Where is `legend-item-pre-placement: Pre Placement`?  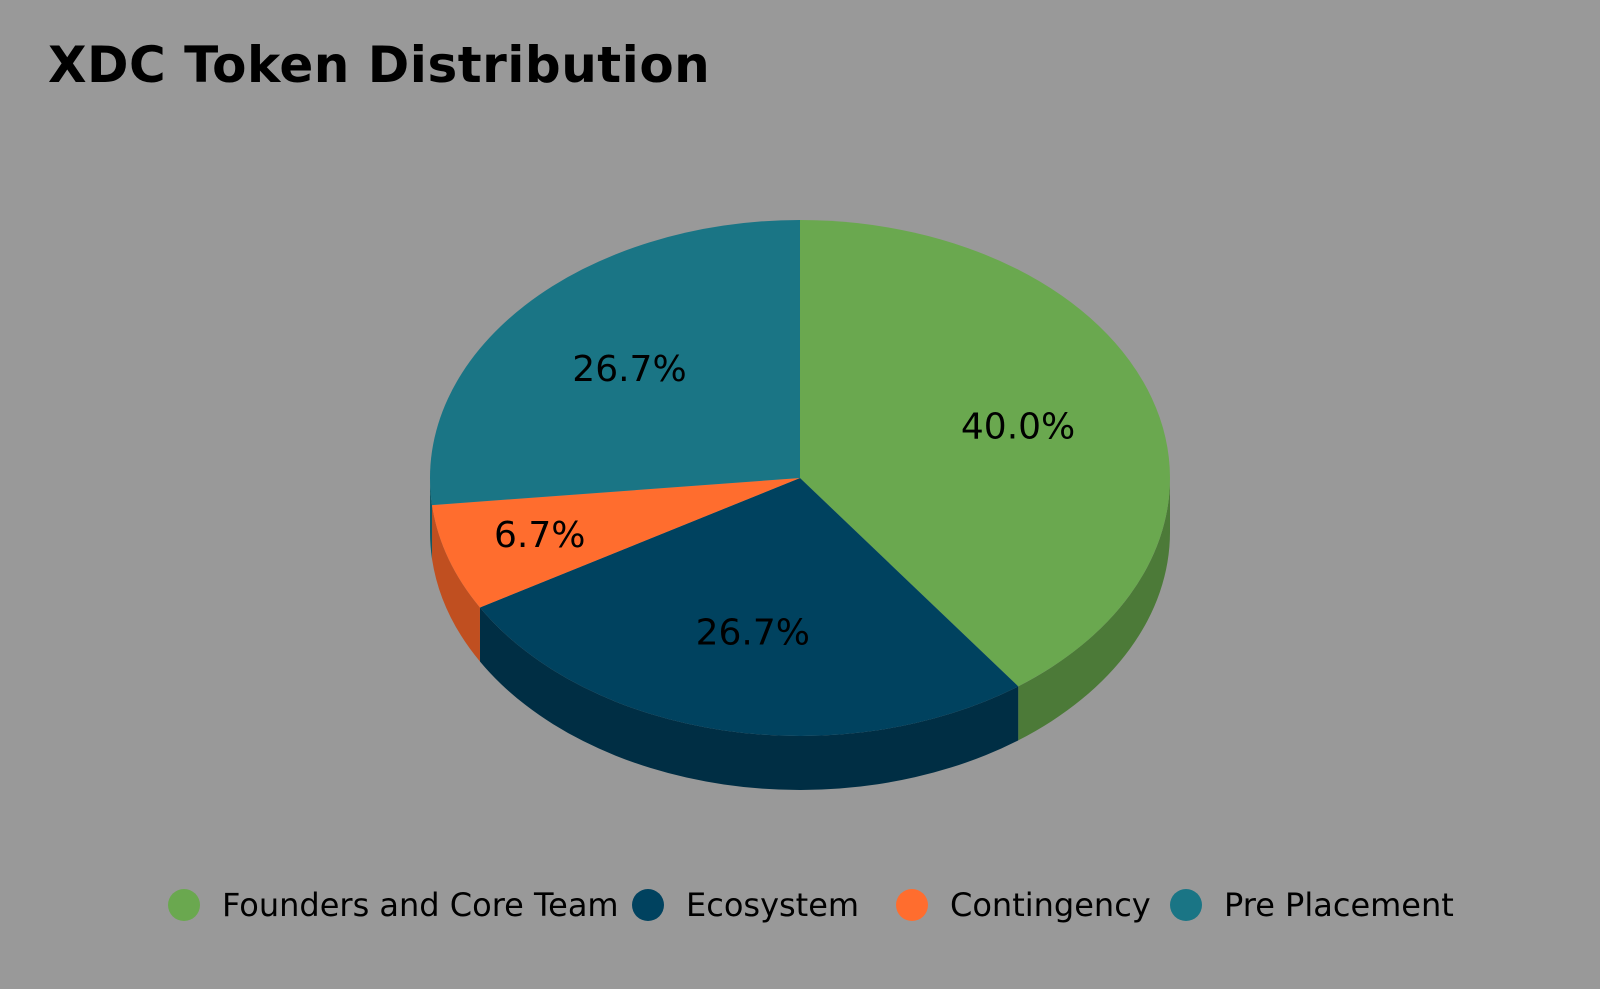
legend-item-pre-placement: Pre Placement is located at coordinates (1312, 905).